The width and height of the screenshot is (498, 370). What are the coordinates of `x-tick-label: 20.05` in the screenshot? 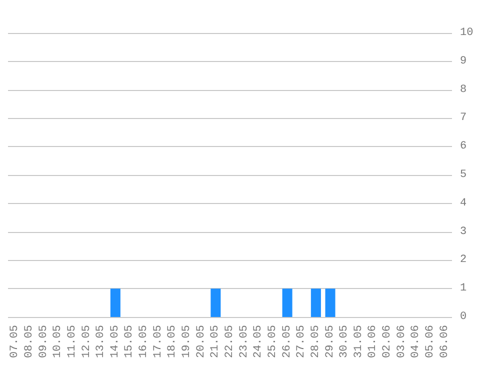 It's located at (201, 341).